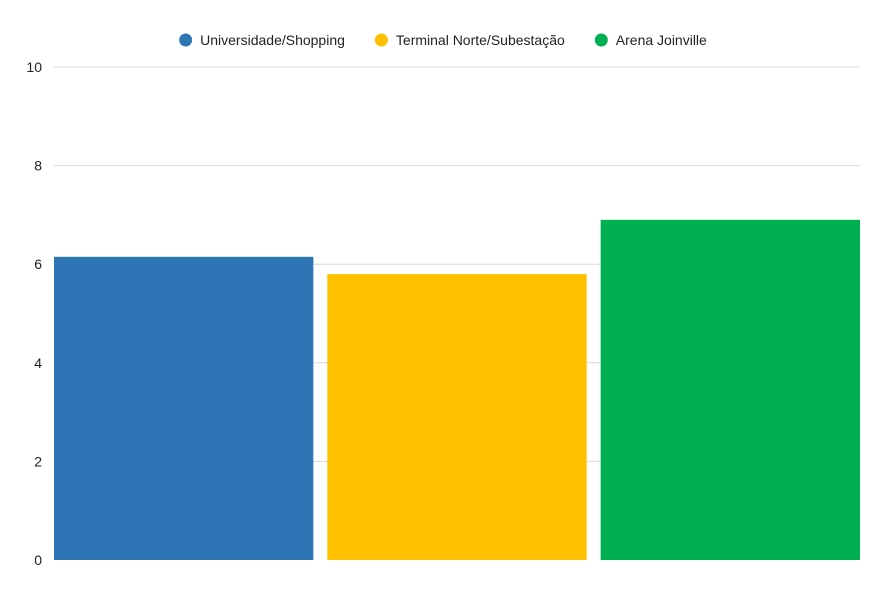  I want to click on y-tick-label: 2, so click(38, 461).